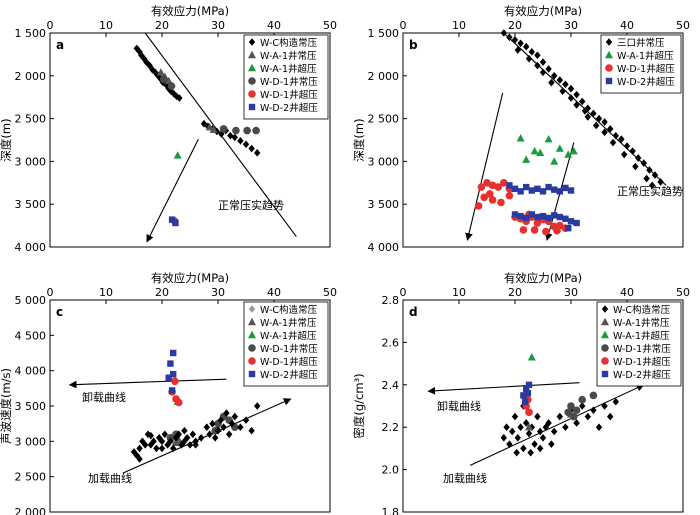 The width and height of the screenshot is (700, 515). Describe the element at coordinates (391, 427) in the screenshot. I see `y-tick-label: 2.2` at that location.